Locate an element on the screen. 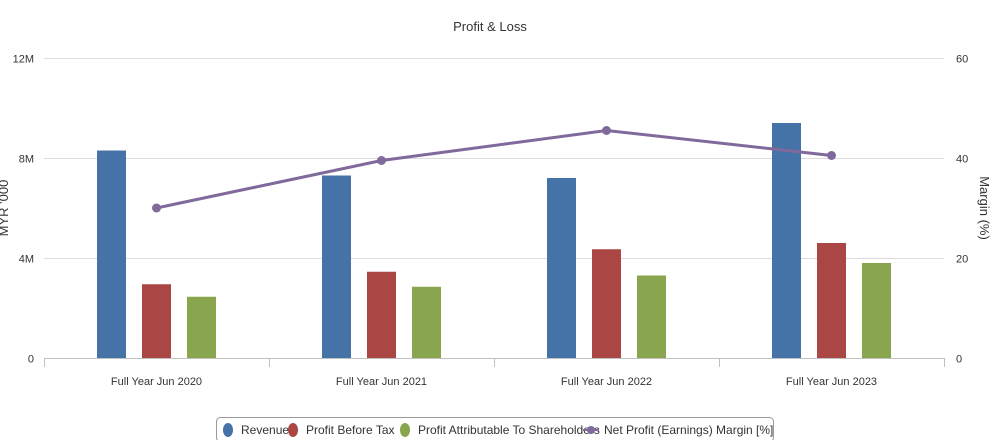 The height and width of the screenshot is (440, 996). right-axis-title: Margin (%) is located at coordinates (984, 208).